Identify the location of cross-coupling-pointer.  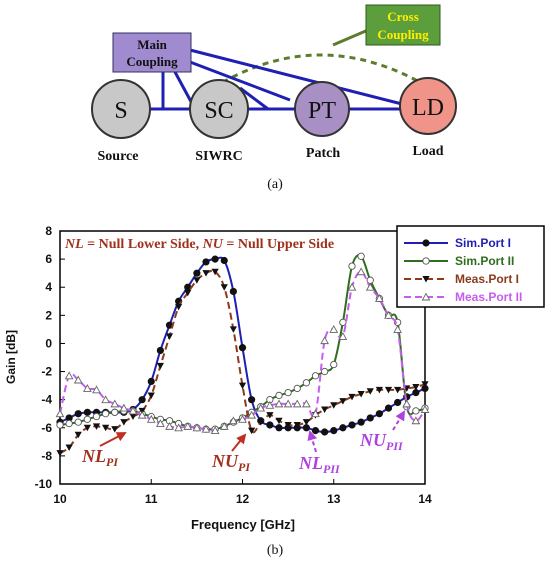
(350, 37).